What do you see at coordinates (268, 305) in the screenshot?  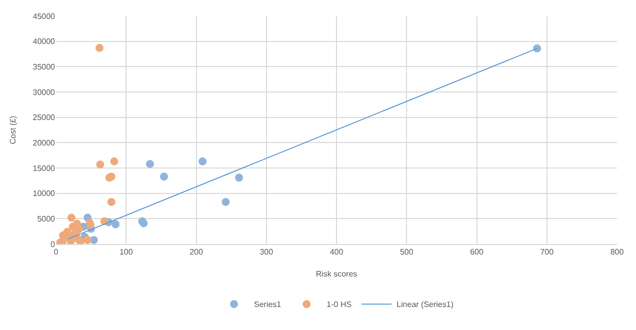 I see `legend-label: Series1` at bounding box center [268, 305].